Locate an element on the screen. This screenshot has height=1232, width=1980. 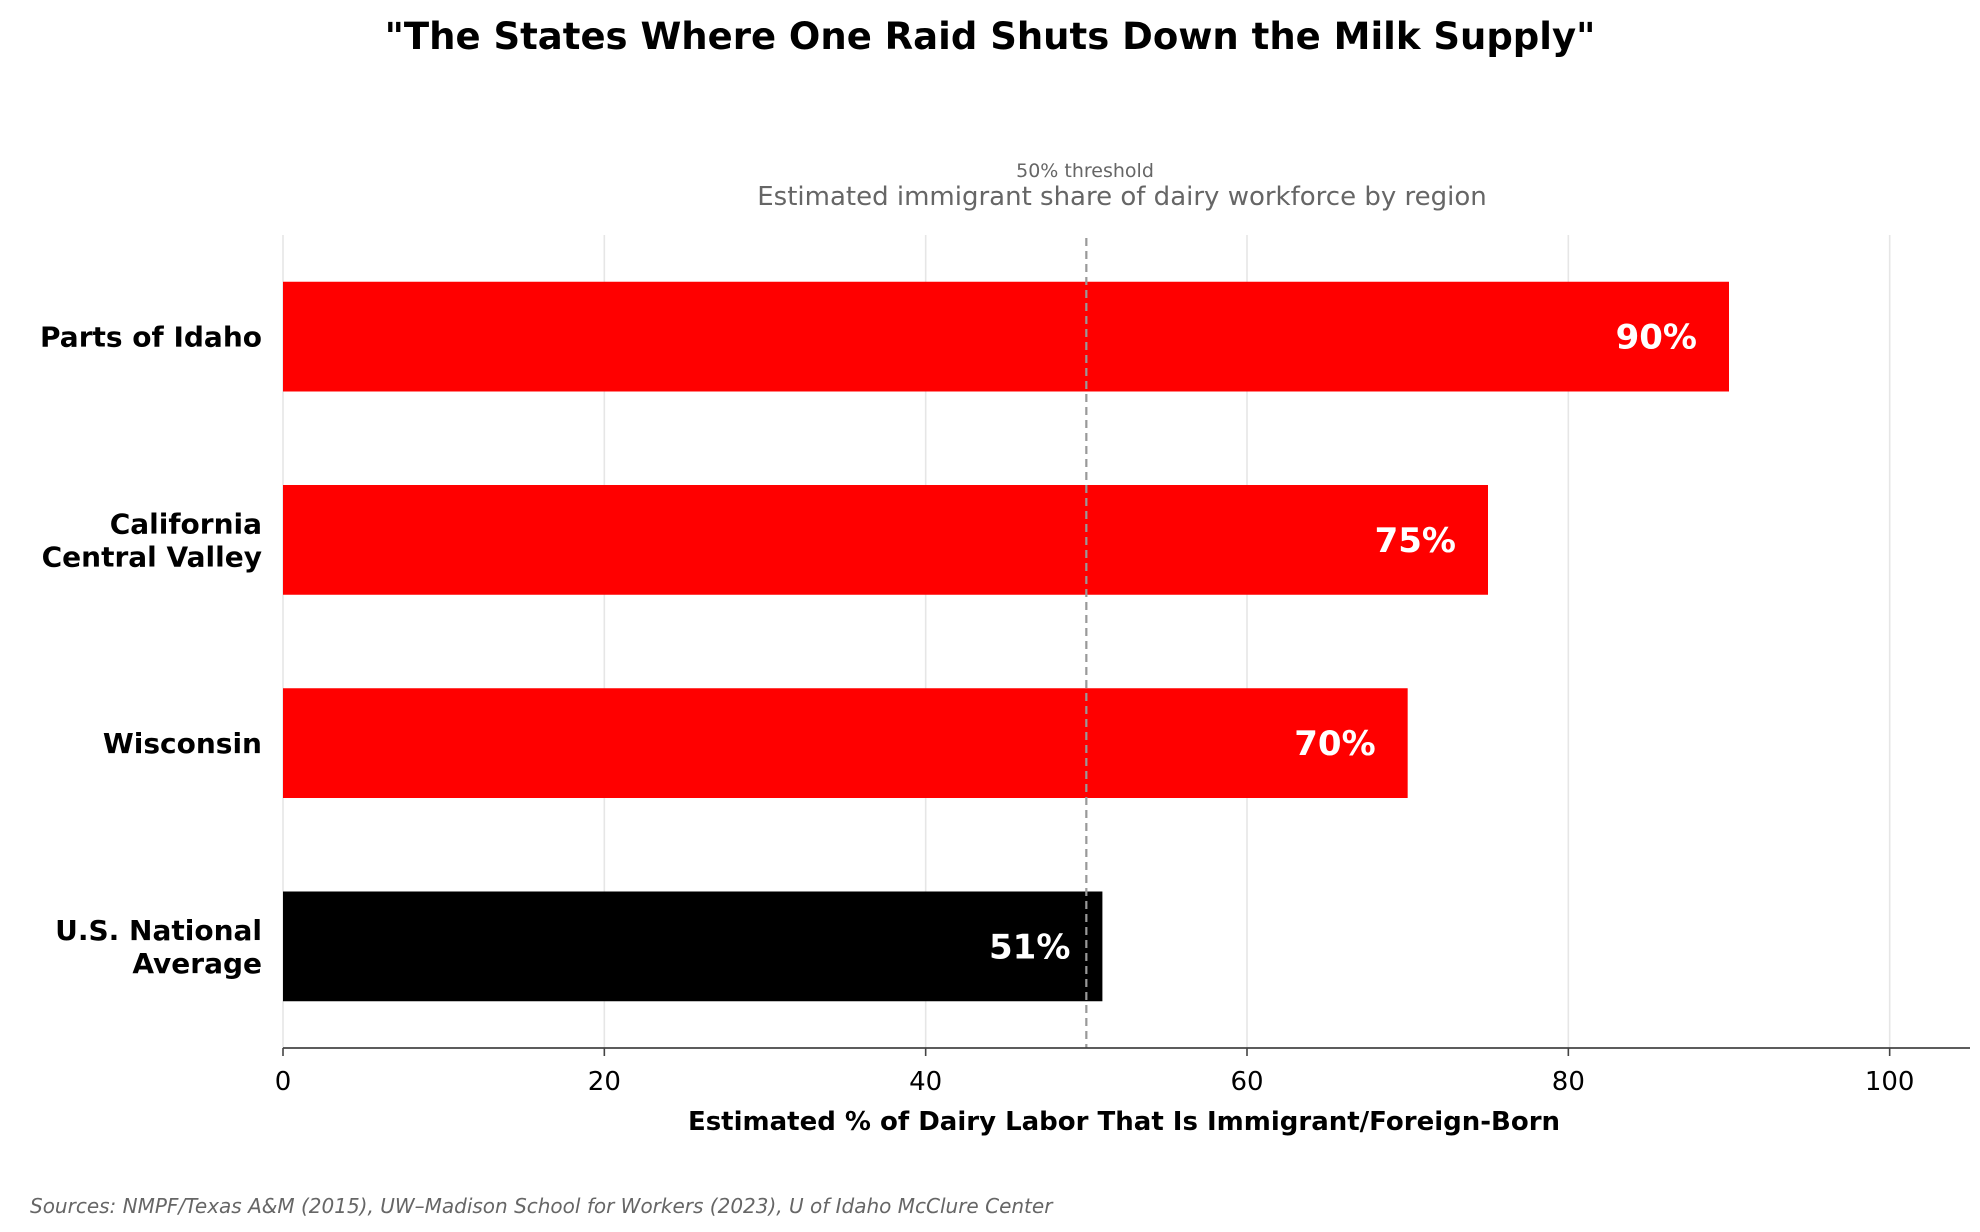
x-tick-label-100: 100 is located at coordinates (1890, 1082).